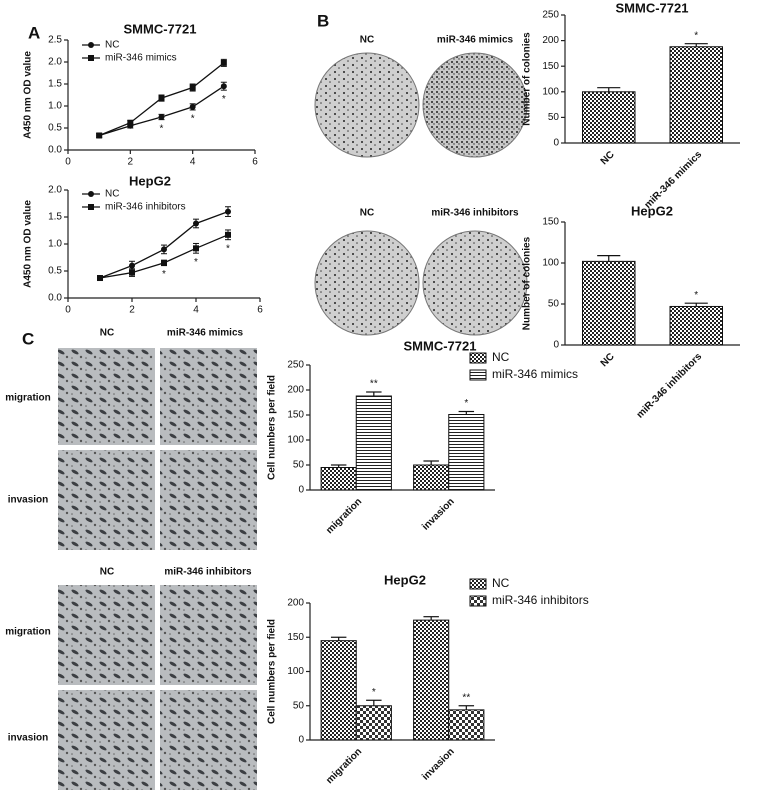  What do you see at coordinates (160, 28) in the screenshot?
I see `chart-title: SMMC-7721` at bounding box center [160, 28].